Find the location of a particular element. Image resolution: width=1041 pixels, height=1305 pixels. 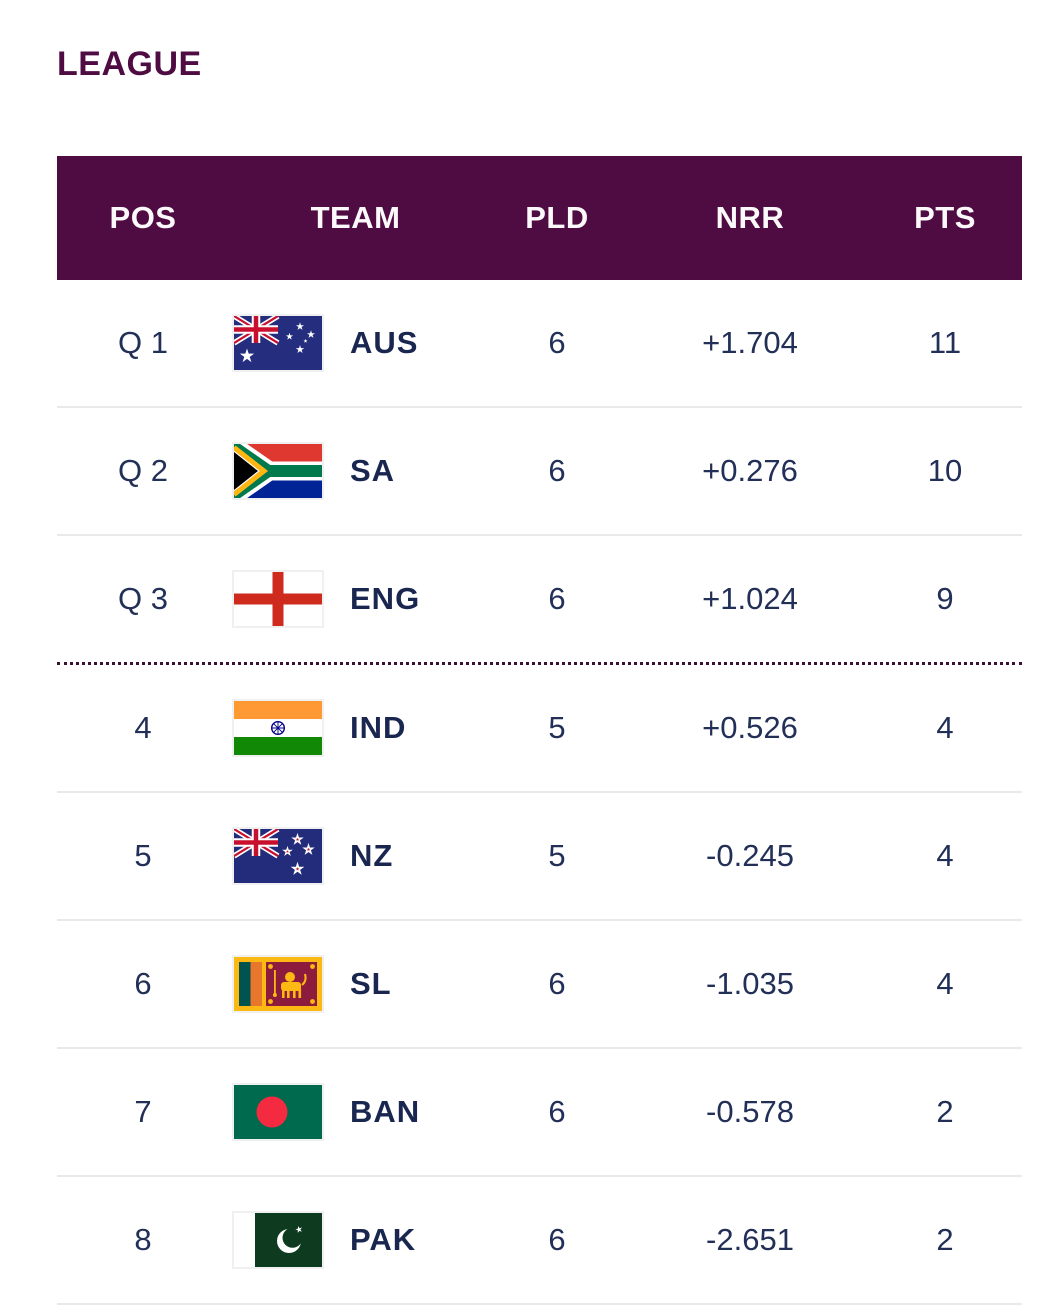

team-abbr: SL is located at coordinates (371, 983).